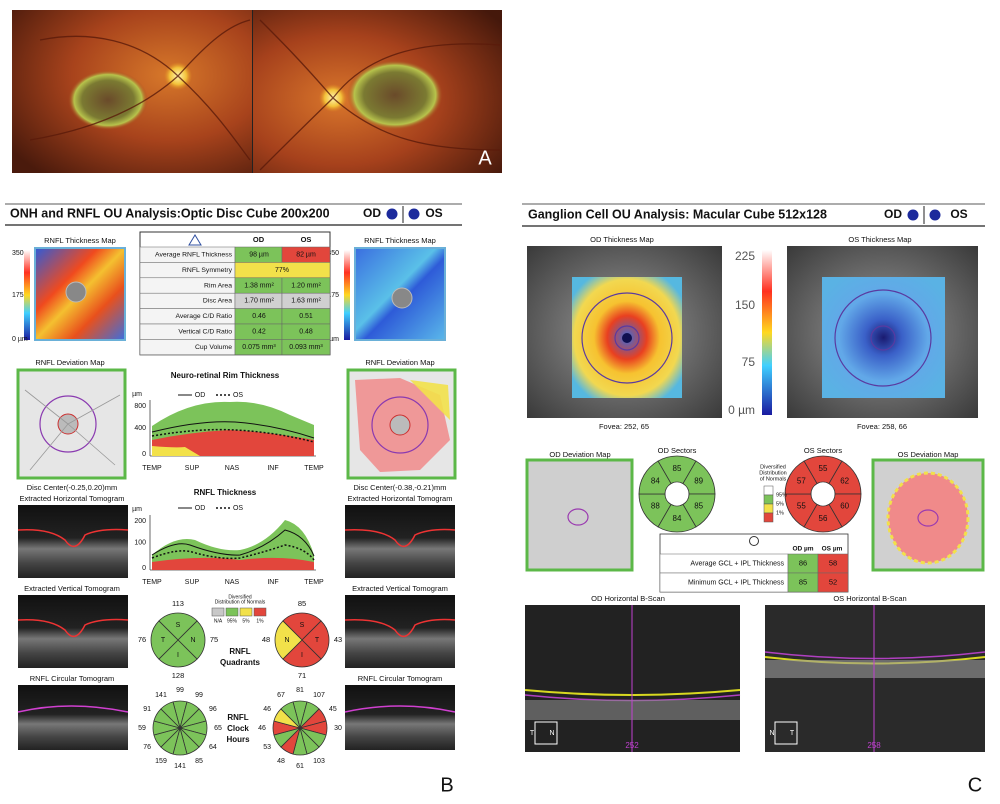 The width and height of the screenshot is (1000, 804). I want to click on rnfl-thickness-maps, so click(235, 294).